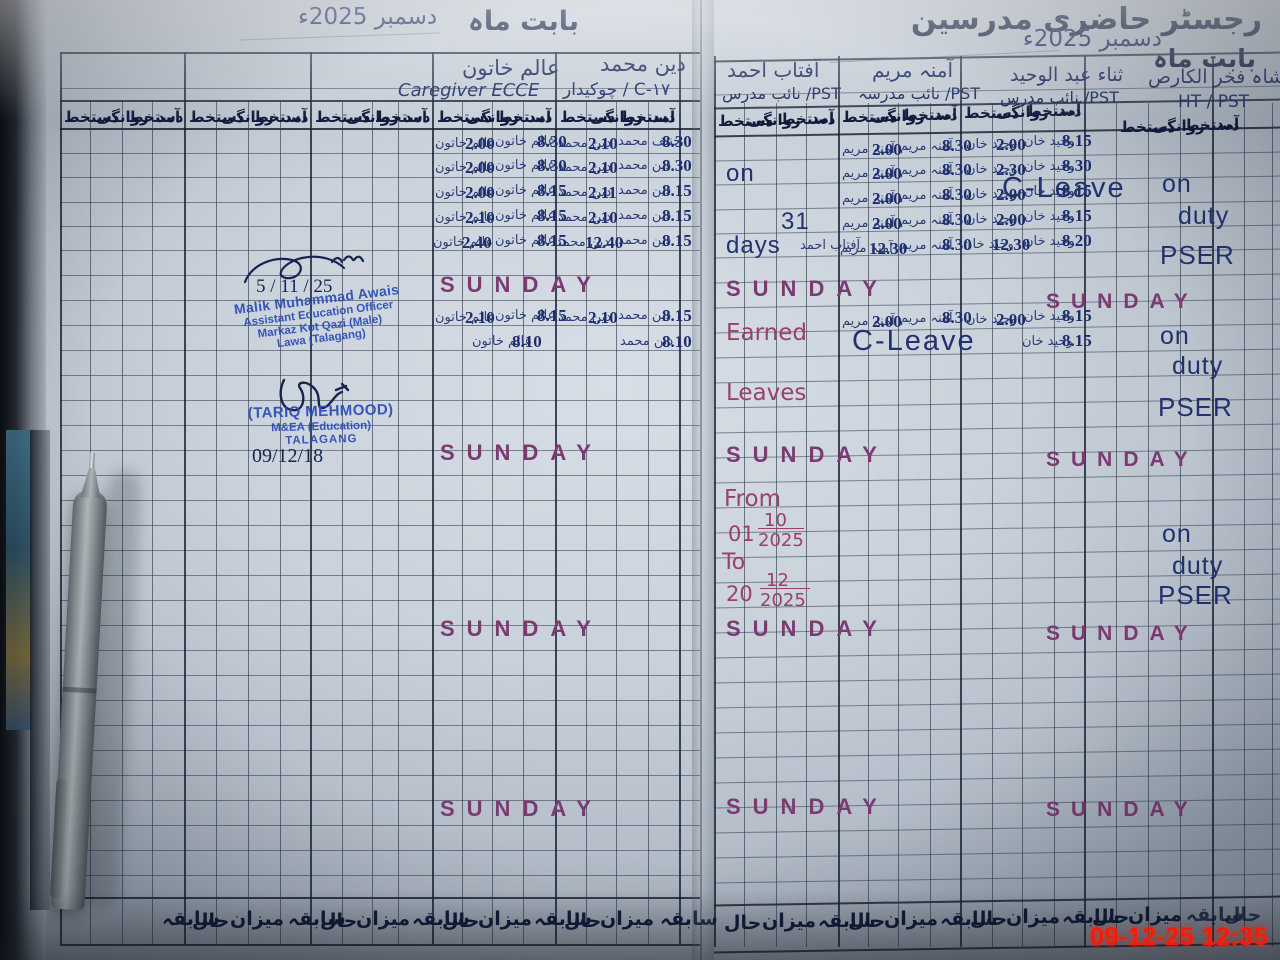  Describe the element at coordinates (1092, 39) in the screenshot. I see `month-value-right: دسمبر 2025ء` at that location.